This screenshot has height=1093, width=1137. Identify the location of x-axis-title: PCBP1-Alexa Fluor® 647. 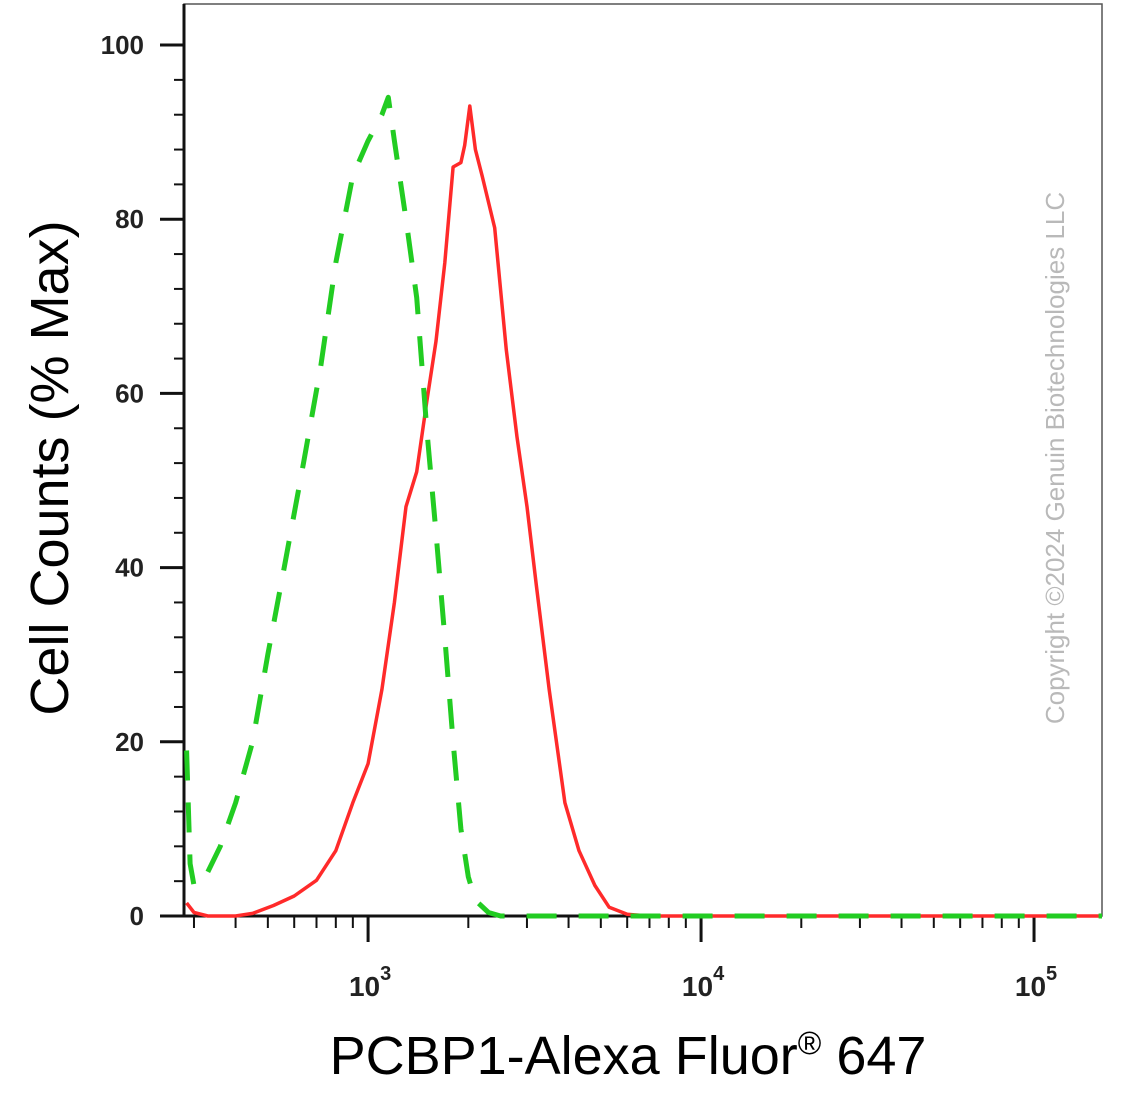
(628, 1055).